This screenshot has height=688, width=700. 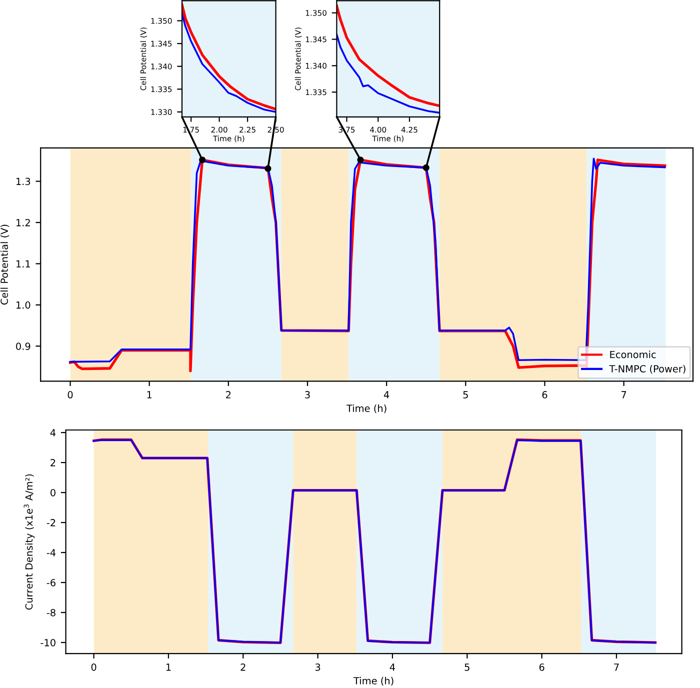 What do you see at coordinates (647, 369) in the screenshot?
I see `legend-label: T-NMPC (Power)` at bounding box center [647, 369].